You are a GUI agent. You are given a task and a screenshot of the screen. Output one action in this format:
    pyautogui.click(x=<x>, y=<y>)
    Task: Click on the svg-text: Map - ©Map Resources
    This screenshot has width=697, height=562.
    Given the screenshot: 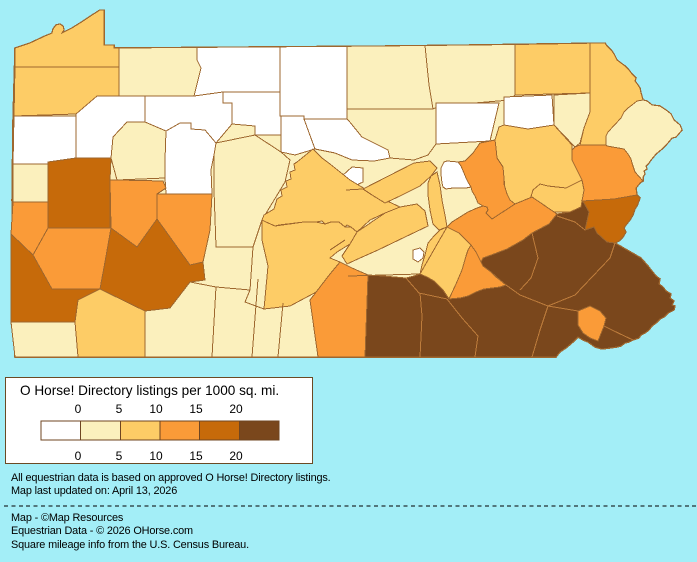 What is the action you would take?
    pyautogui.click(x=67, y=518)
    